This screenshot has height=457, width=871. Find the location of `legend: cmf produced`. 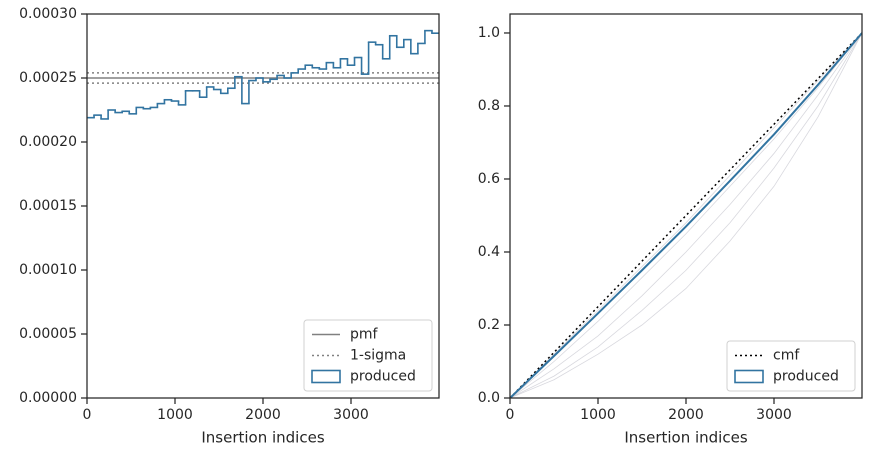

legend: cmf produced is located at coordinates (791, 366).